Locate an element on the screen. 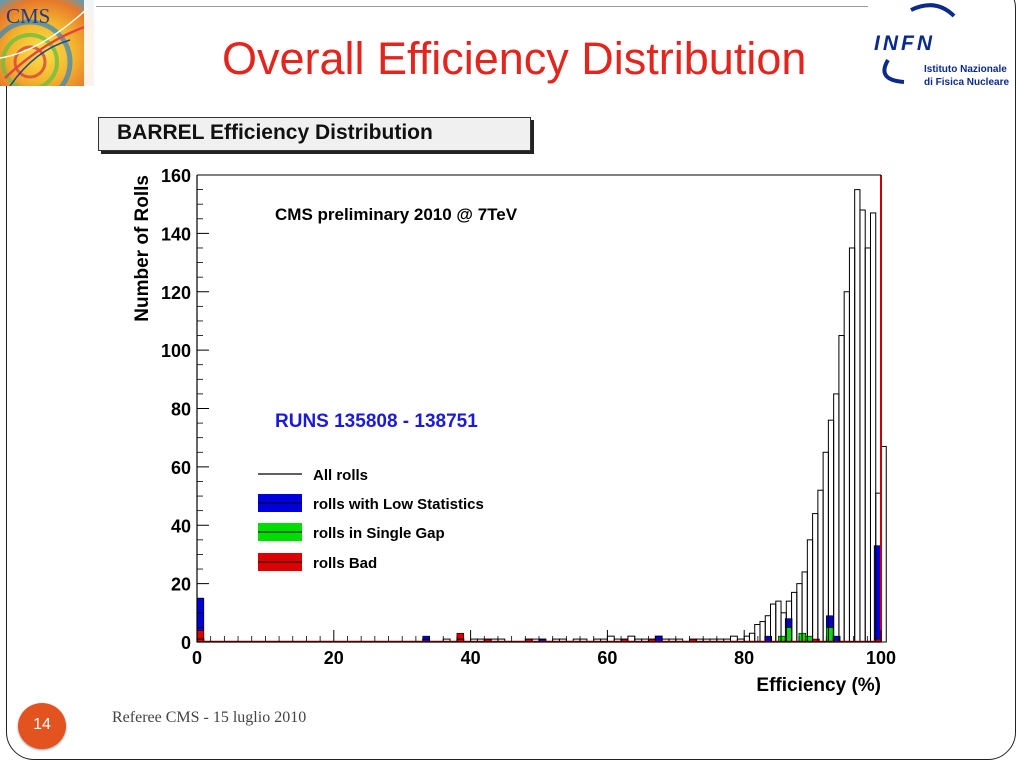 Image resolution: width=1024 pixels, height=768 pixels. legend-label: rolls in Single Gap is located at coordinates (379, 533).